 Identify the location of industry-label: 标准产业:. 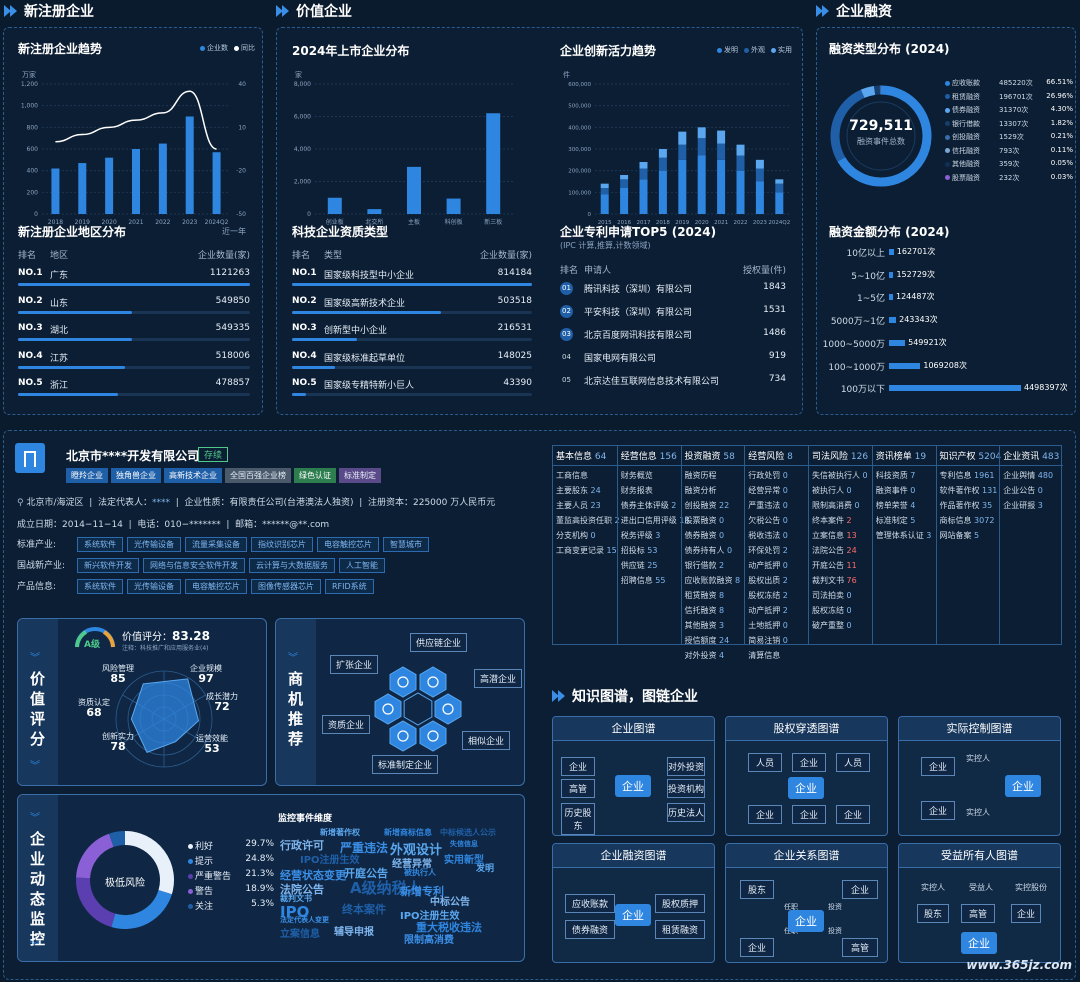
(37, 545).